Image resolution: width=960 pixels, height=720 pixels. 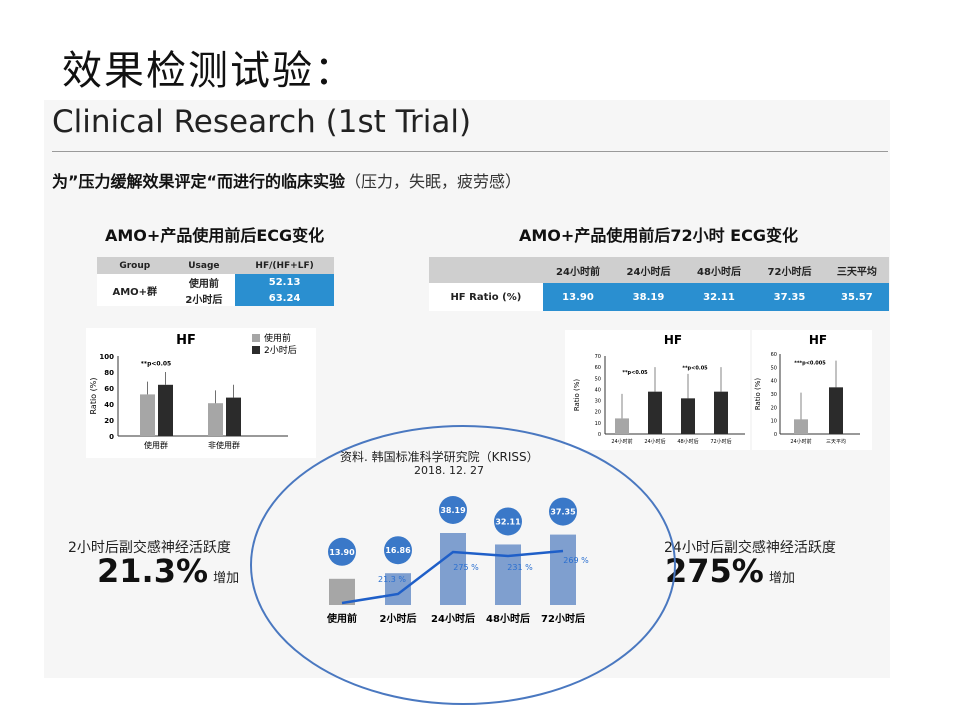 What do you see at coordinates (789, 270) in the screenshot?
I see `table-header: 72小时后` at bounding box center [789, 270].